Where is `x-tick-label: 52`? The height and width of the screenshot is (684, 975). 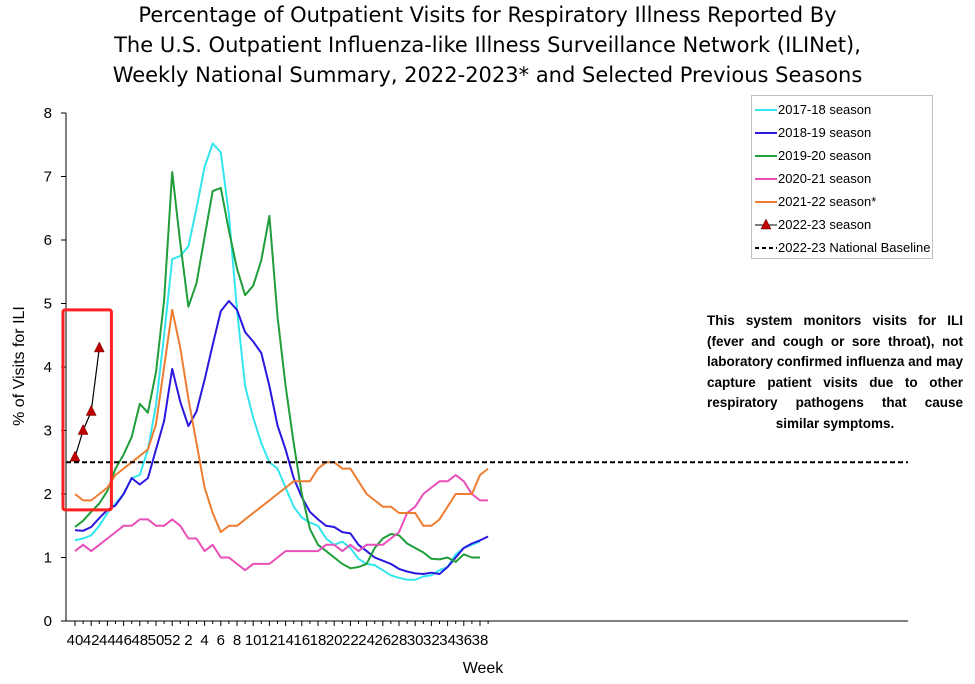
x-tick-label: 52 is located at coordinates (172, 640).